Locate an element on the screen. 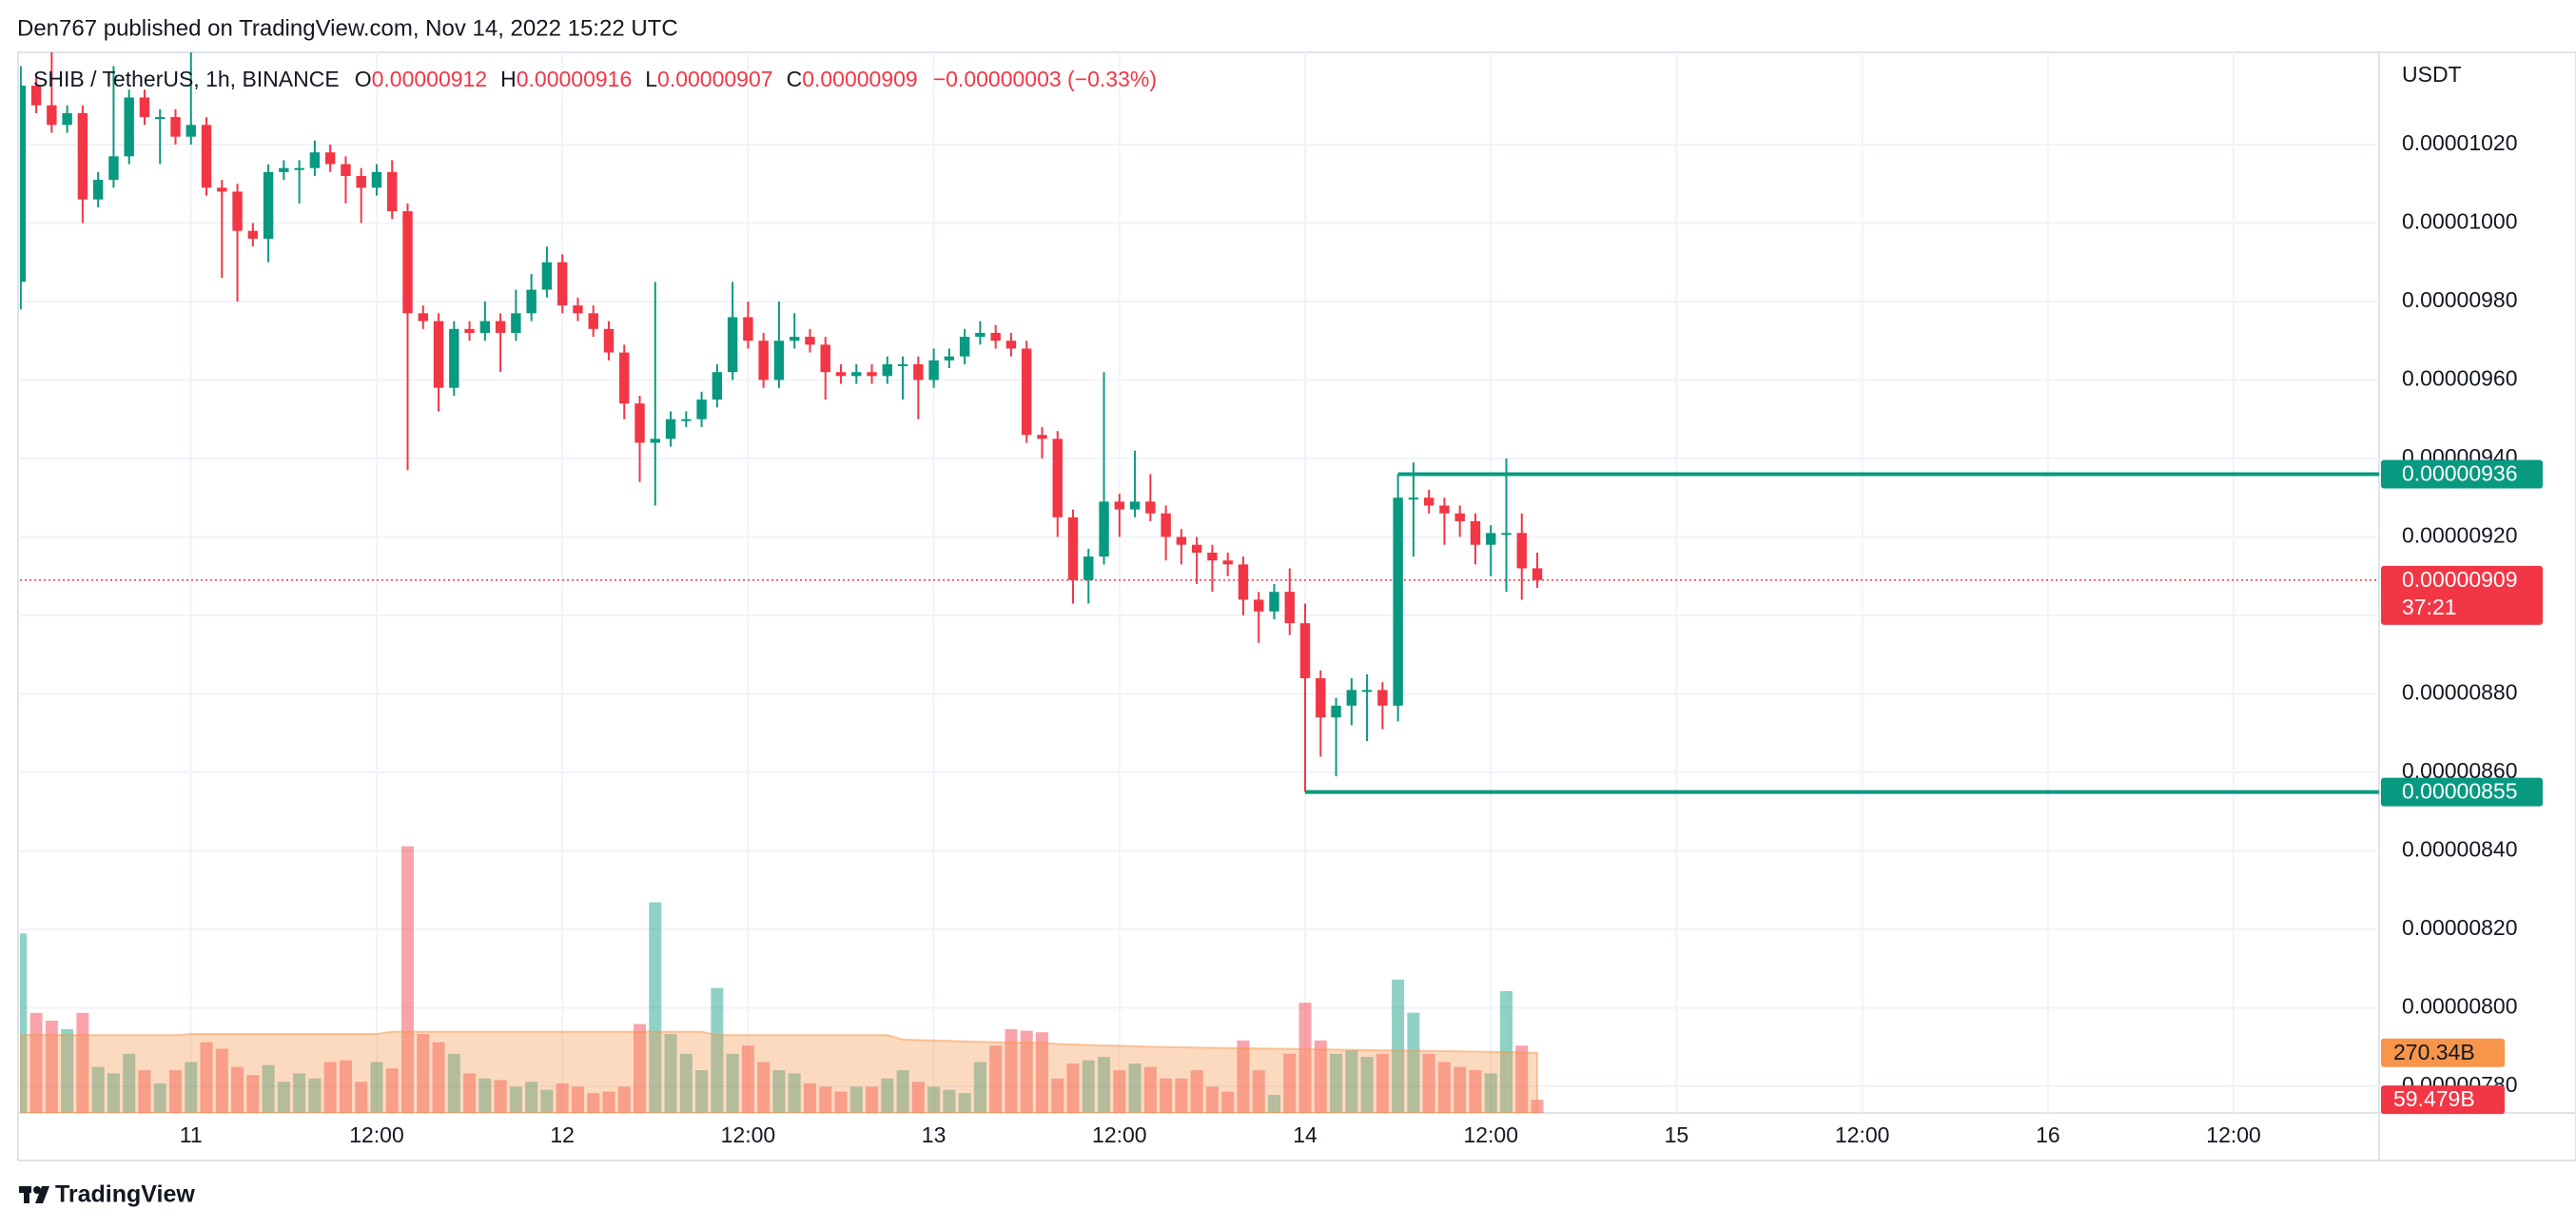  countdown-label: 37:21 is located at coordinates (2430, 607).